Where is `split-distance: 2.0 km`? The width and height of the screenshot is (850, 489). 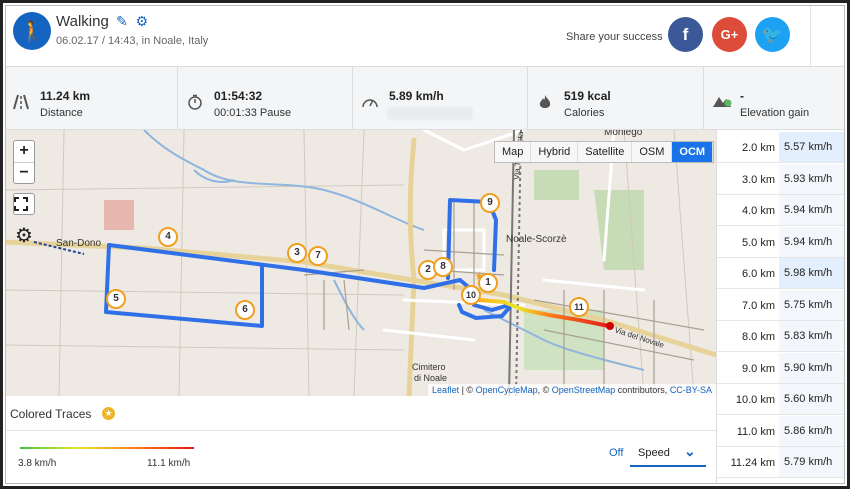
split-distance: 2.0 km is located at coordinates (758, 148).